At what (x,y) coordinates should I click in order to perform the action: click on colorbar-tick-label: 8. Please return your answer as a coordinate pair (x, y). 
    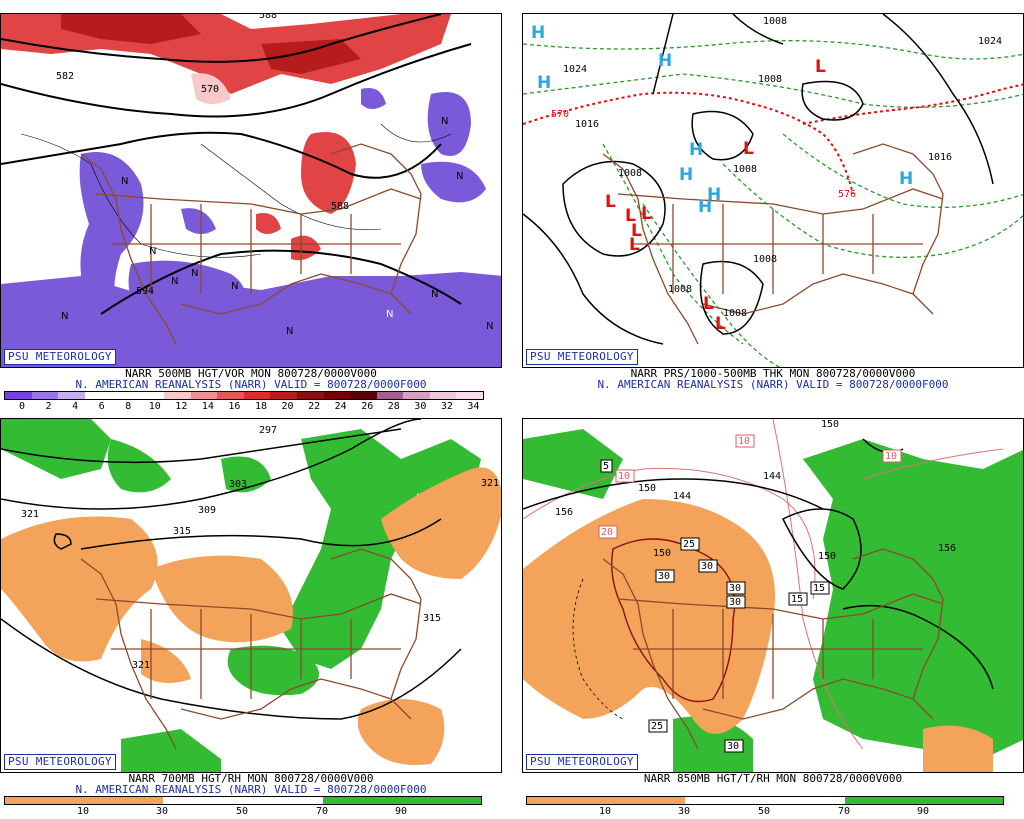
    Looking at the image, I should click on (128, 406).